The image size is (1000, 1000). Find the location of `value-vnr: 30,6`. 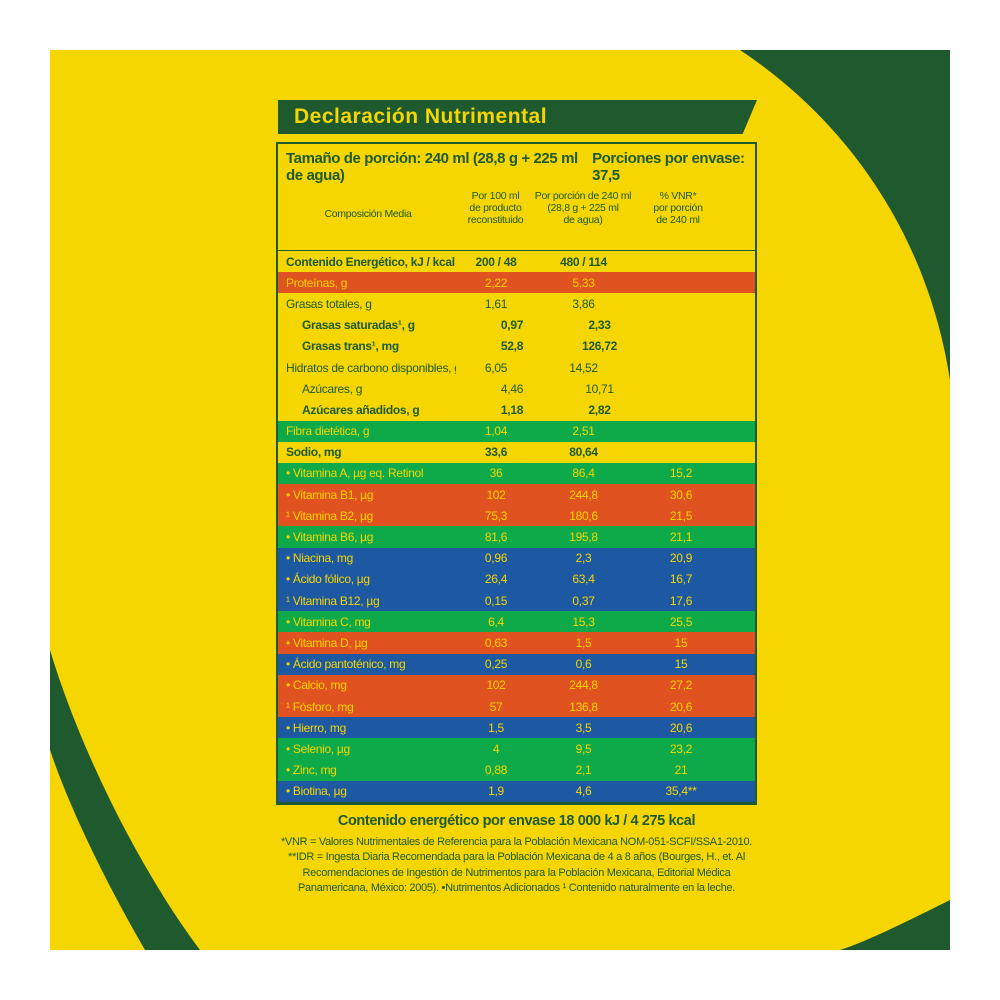

value-vnr: 30,6 is located at coordinates (681, 494).